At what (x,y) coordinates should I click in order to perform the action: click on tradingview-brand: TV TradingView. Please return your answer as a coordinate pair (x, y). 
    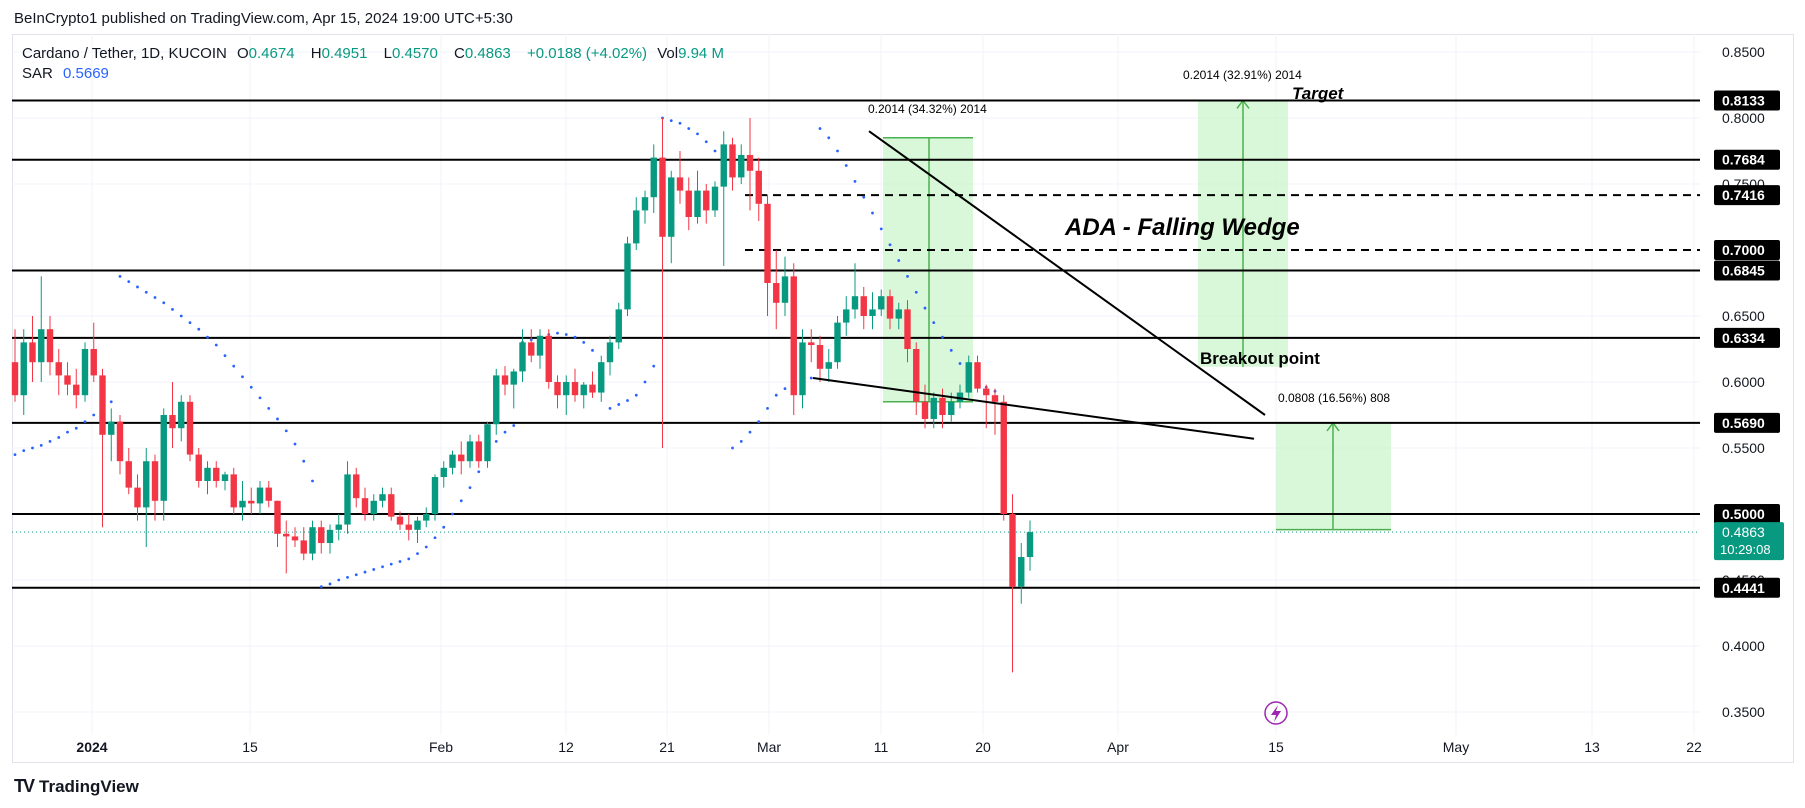
    Looking at the image, I should click on (76, 786).